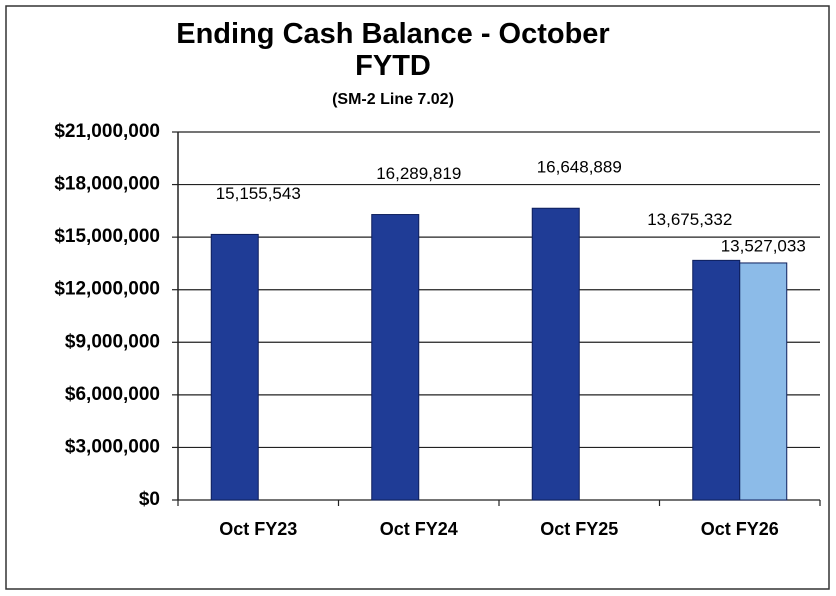 The height and width of the screenshot is (596, 836). What do you see at coordinates (393, 99) in the screenshot?
I see `chart-subtitle: (SM-2 Line 7.02)` at bounding box center [393, 99].